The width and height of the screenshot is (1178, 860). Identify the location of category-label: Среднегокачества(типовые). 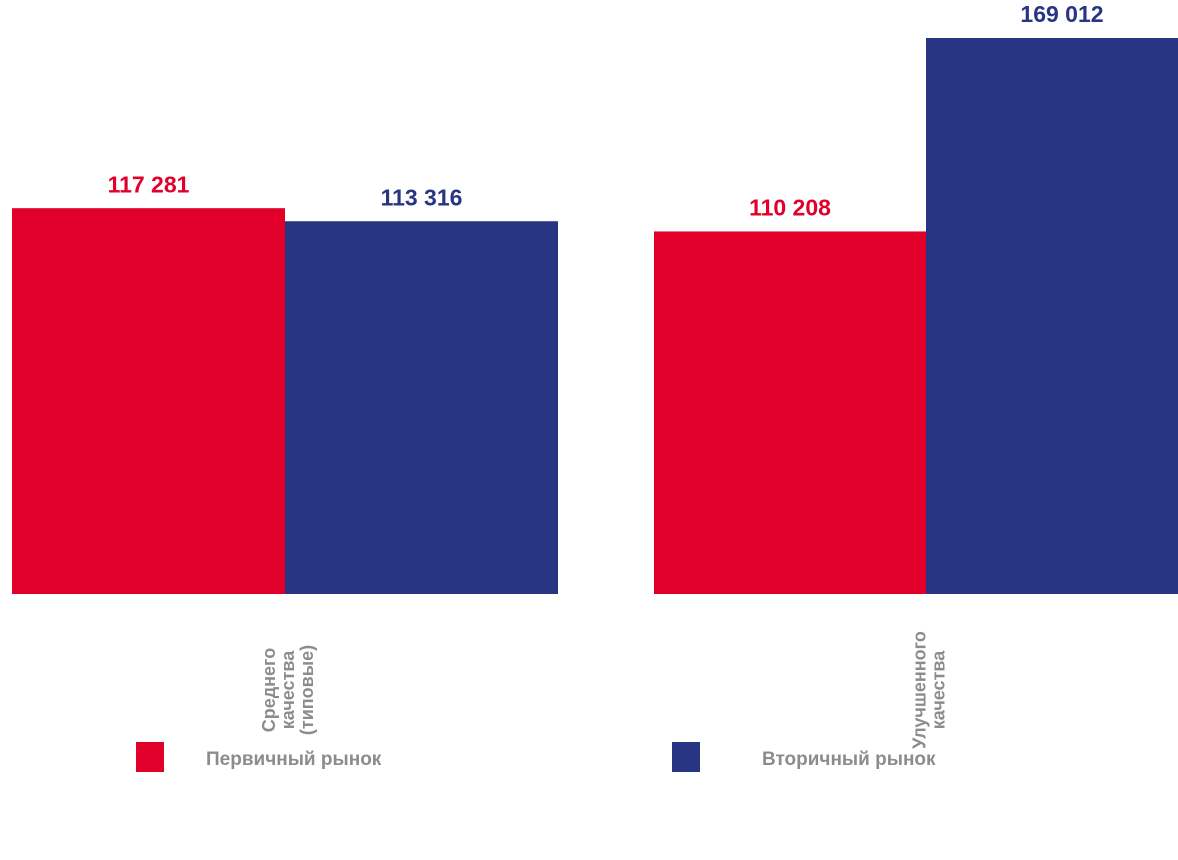
(288, 690).